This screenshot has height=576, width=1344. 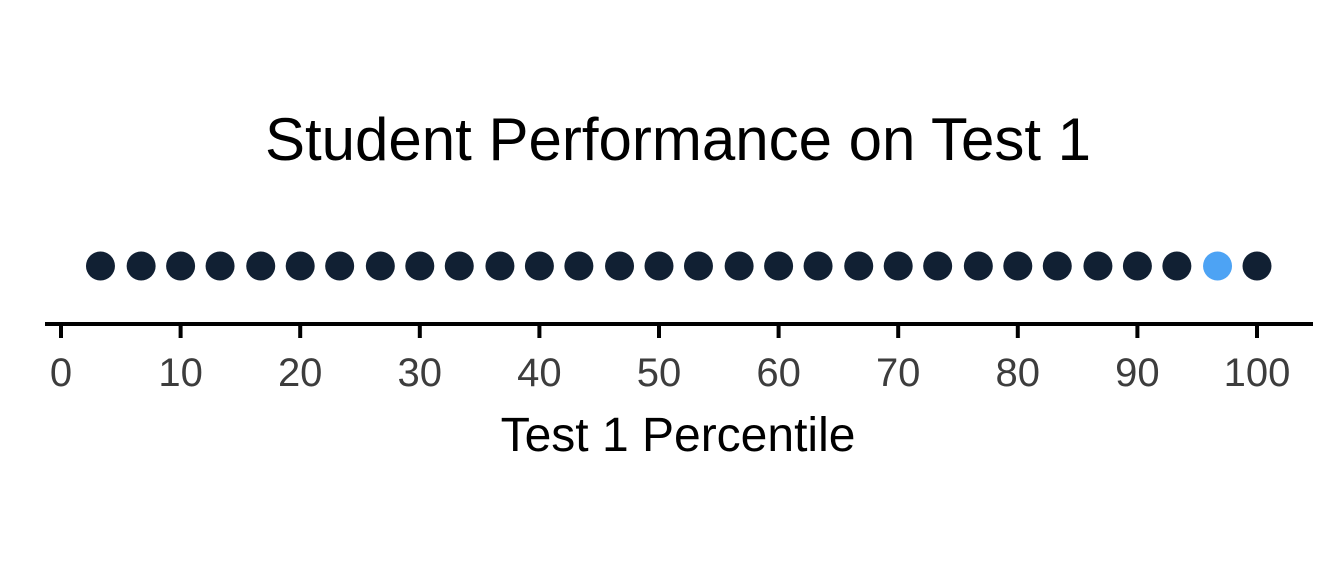 What do you see at coordinates (778, 373) in the screenshot?
I see `x-tick-label: 60` at bounding box center [778, 373].